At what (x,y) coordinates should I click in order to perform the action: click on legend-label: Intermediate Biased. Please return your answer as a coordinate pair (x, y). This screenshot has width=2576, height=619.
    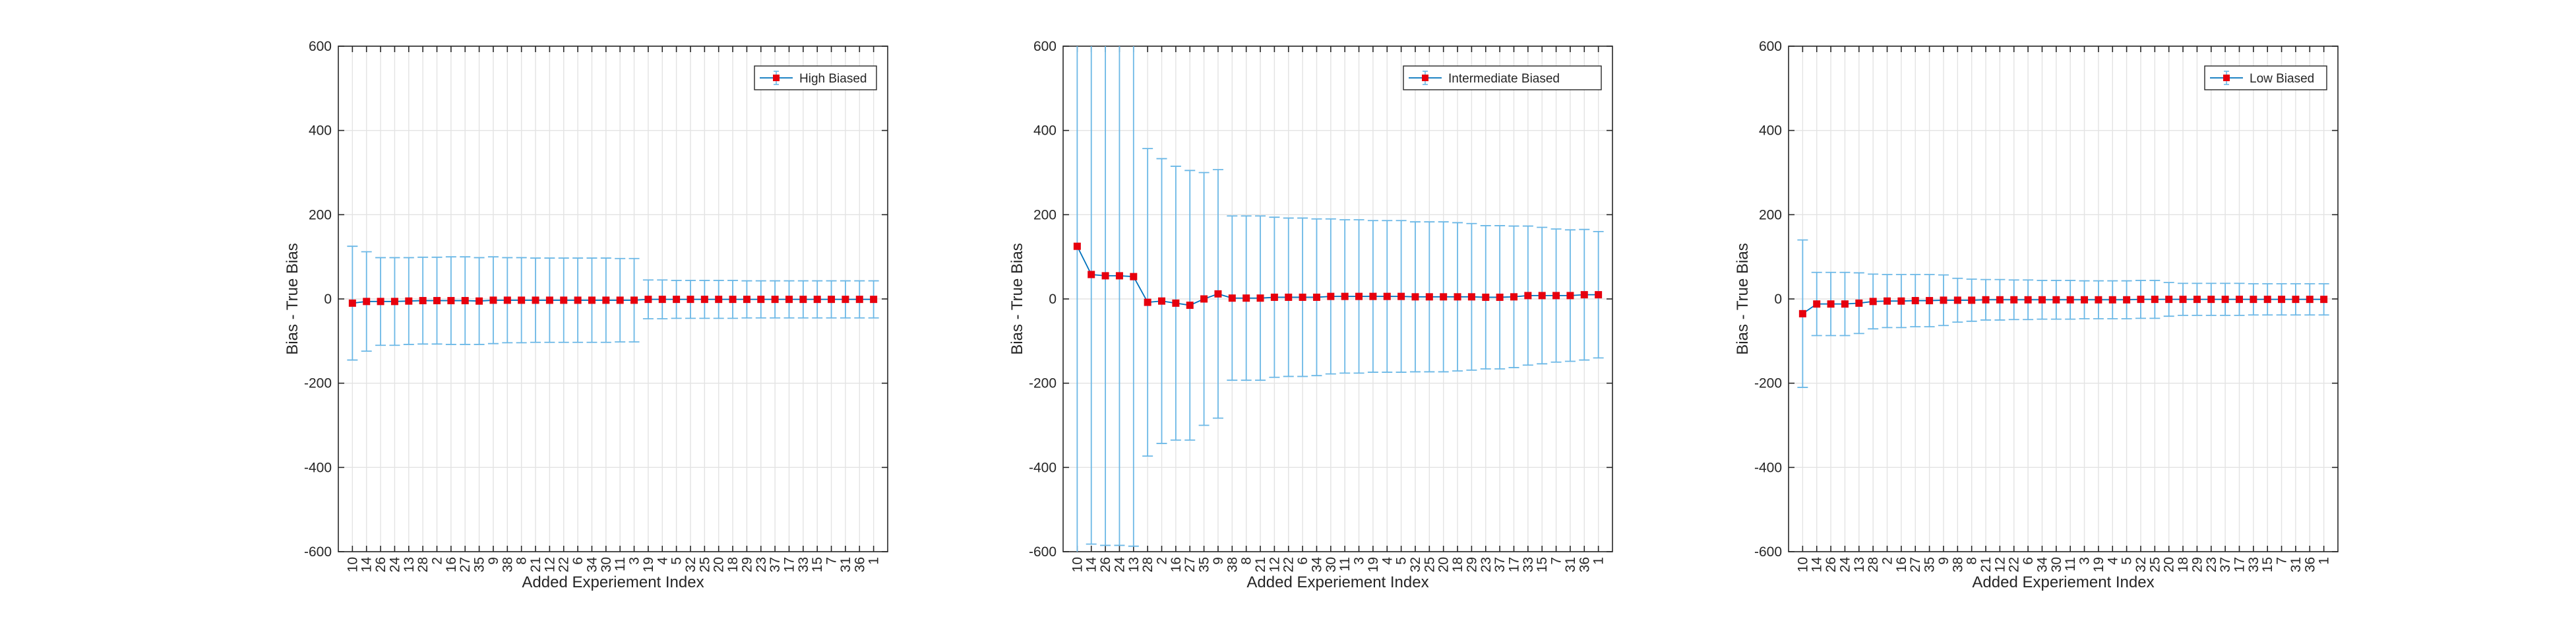
    Looking at the image, I should click on (1504, 79).